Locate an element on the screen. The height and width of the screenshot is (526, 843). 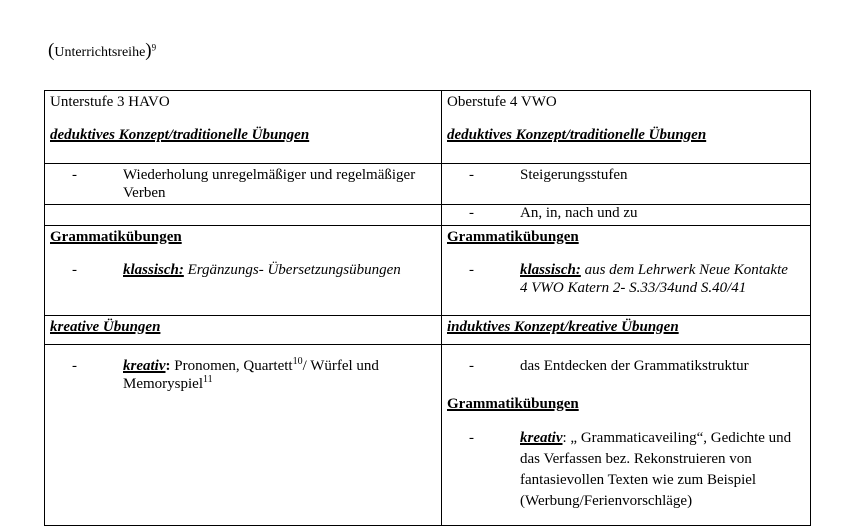
bullet-text: Pronomen, Quartett is located at coordinates (233, 366).